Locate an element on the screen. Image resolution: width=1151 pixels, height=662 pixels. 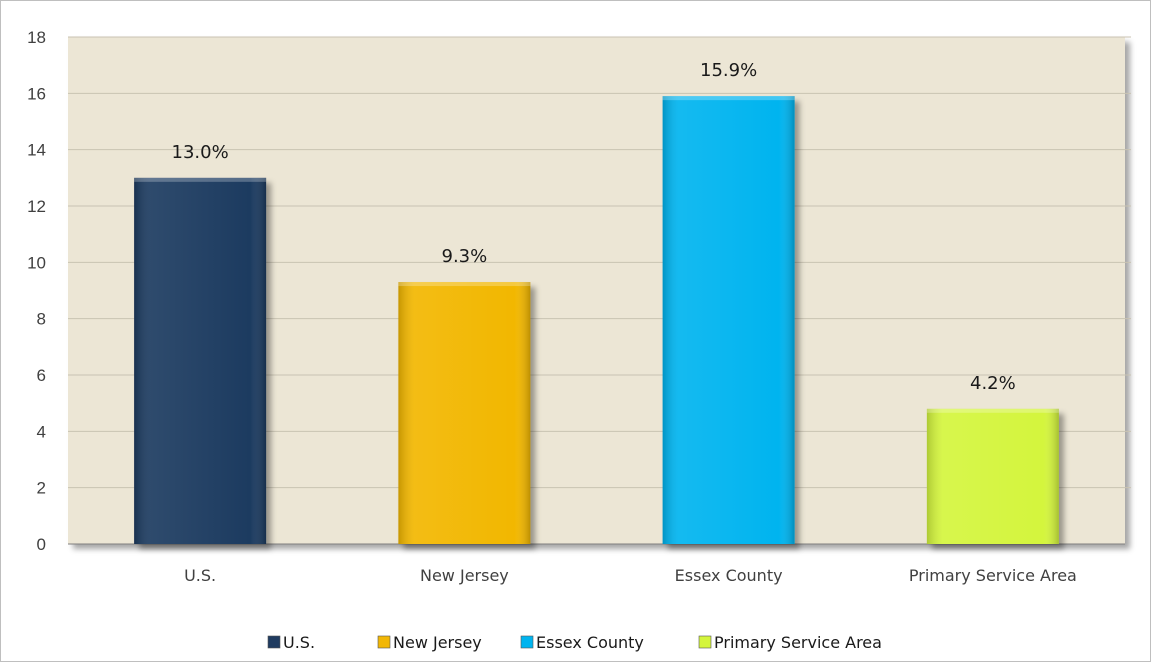
x-tick-label: U.S. is located at coordinates (200, 575).